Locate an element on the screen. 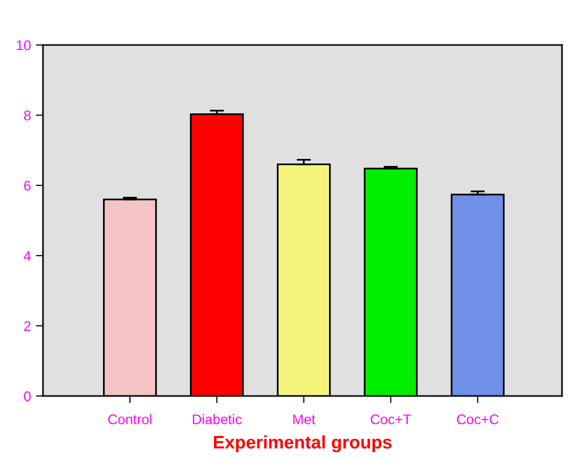  x-tick-label: Coc+C is located at coordinates (477, 419).